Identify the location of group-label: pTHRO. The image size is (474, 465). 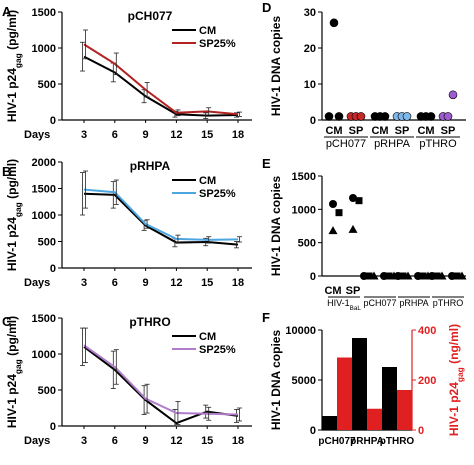
(448, 303).